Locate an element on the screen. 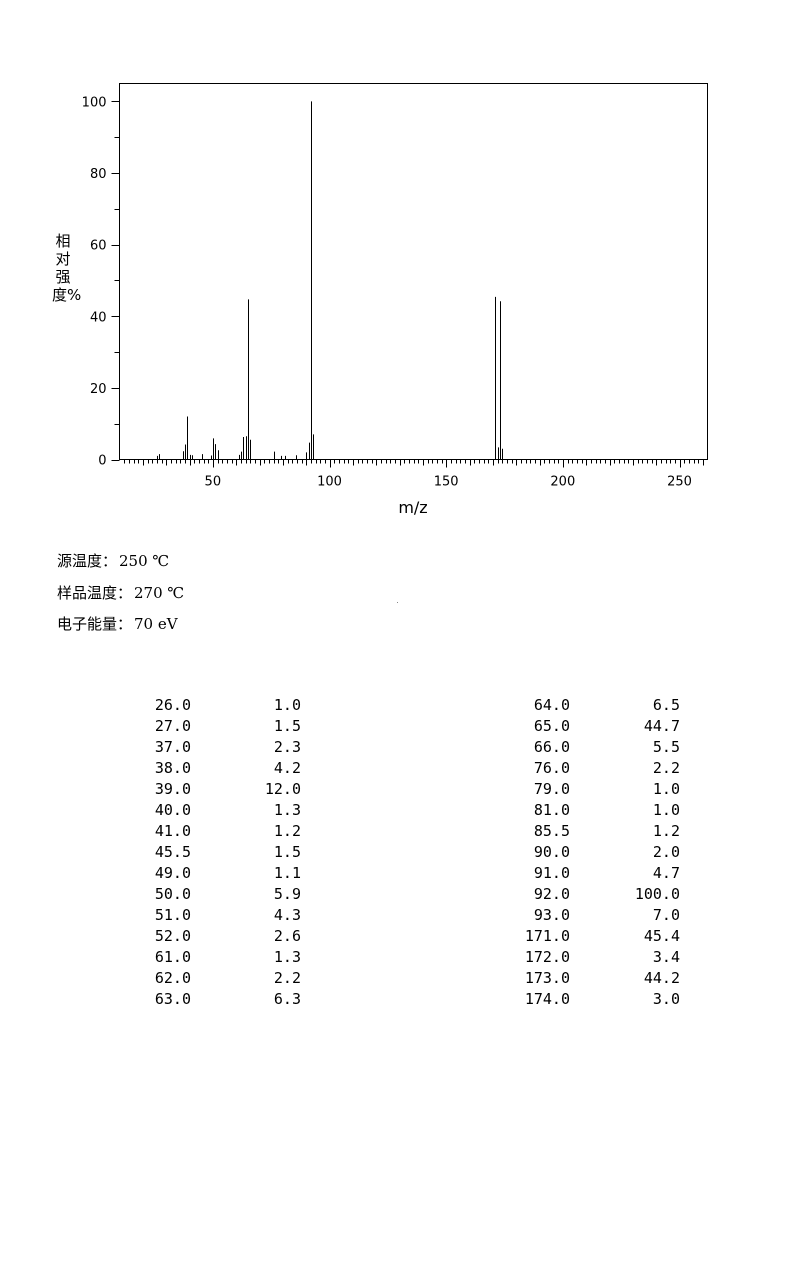 This screenshot has width=794, height=1276. intensity-cell: 4.3 is located at coordinates (287, 915).